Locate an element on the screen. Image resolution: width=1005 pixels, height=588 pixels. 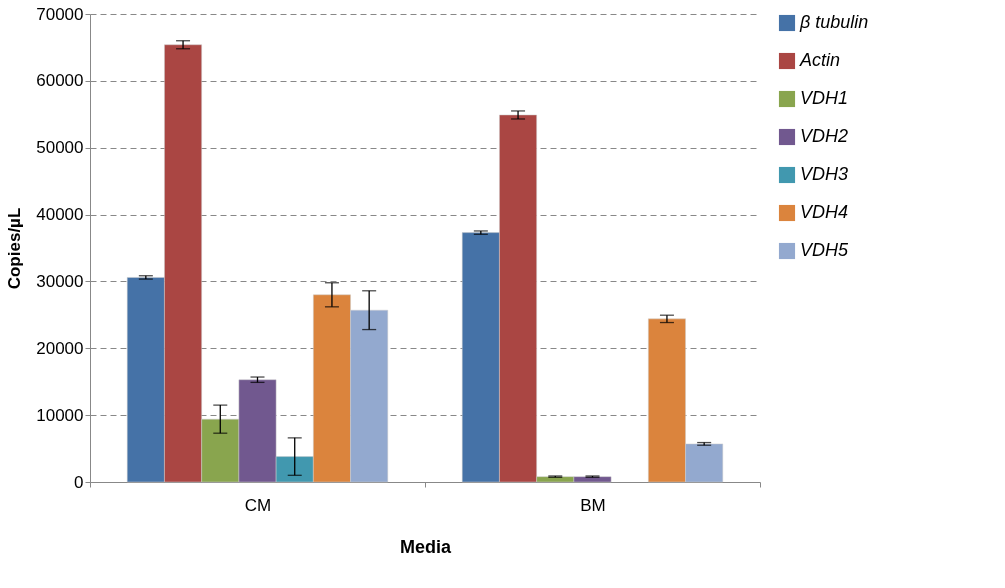
legend-label: VDH5 is located at coordinates (824, 250).